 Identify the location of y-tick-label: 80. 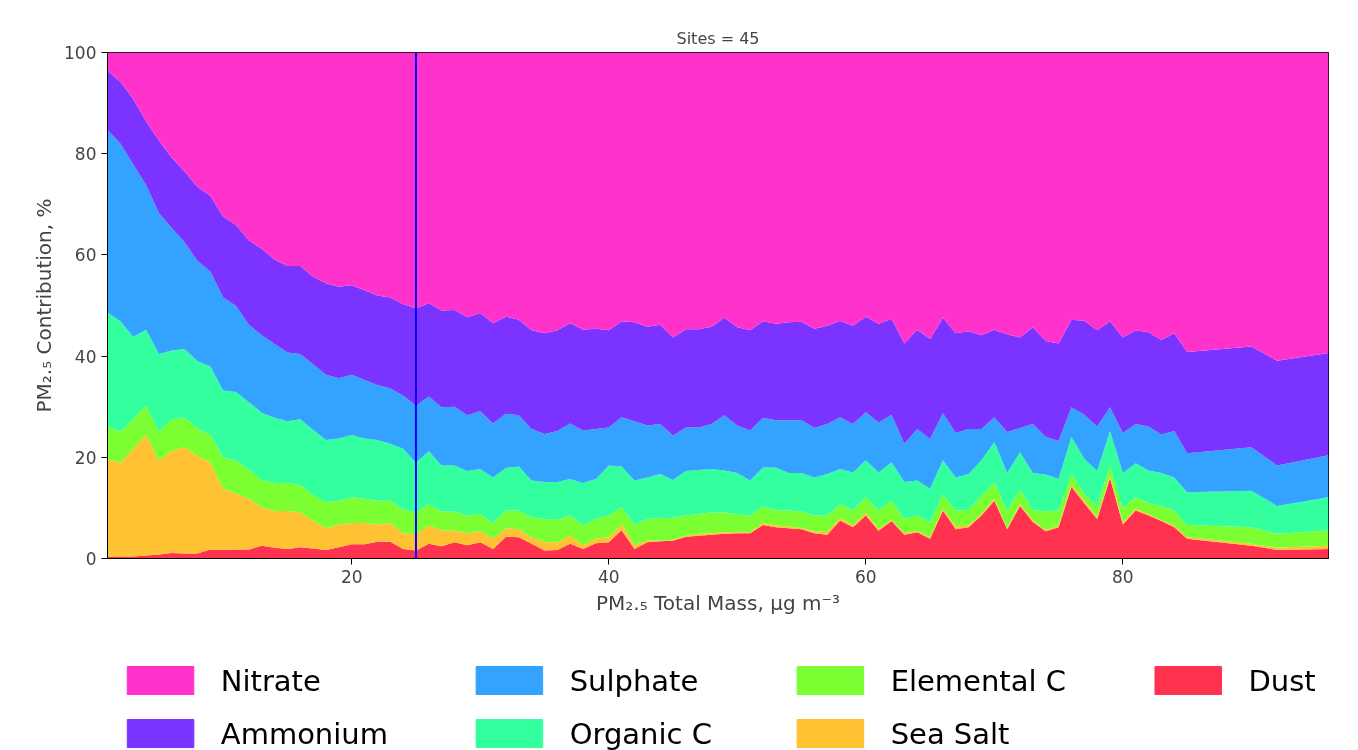
(85, 154).